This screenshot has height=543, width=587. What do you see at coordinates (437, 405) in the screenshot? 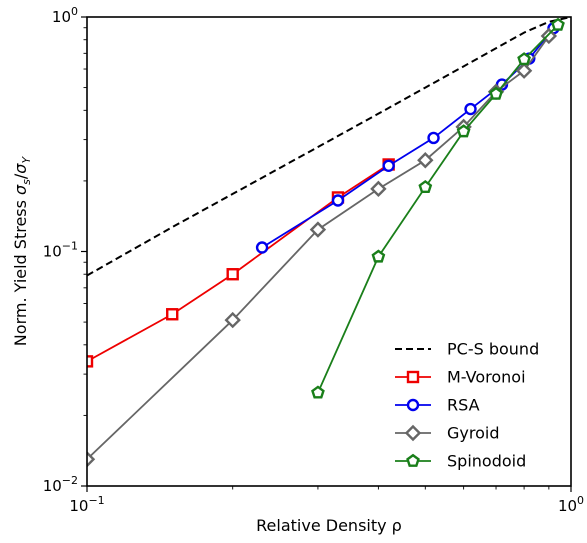
I see `legend-item: RSA` at bounding box center [437, 405].